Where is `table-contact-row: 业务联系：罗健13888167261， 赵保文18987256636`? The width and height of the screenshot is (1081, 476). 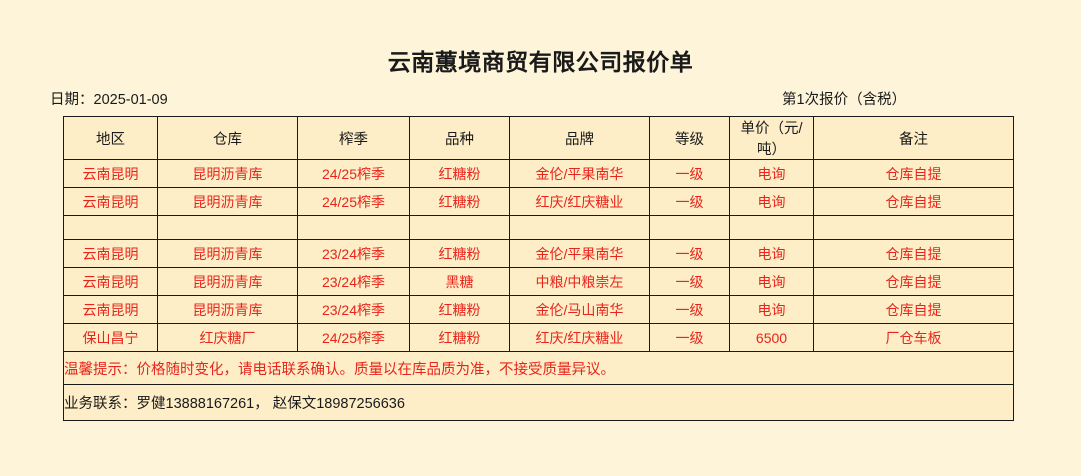
table-contact-row: 业务联系：罗健13888167261， 赵保文18987256636 is located at coordinates (538, 402).